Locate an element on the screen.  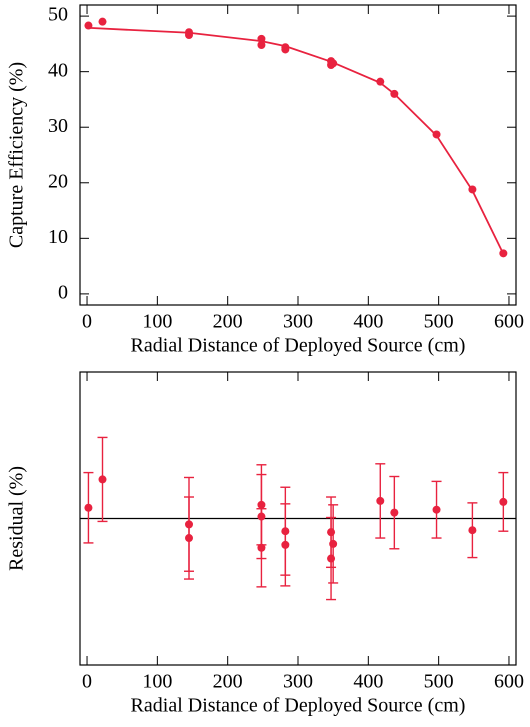
y-axis-label: Capture Efficiency (%) is located at coordinates (17, 155).